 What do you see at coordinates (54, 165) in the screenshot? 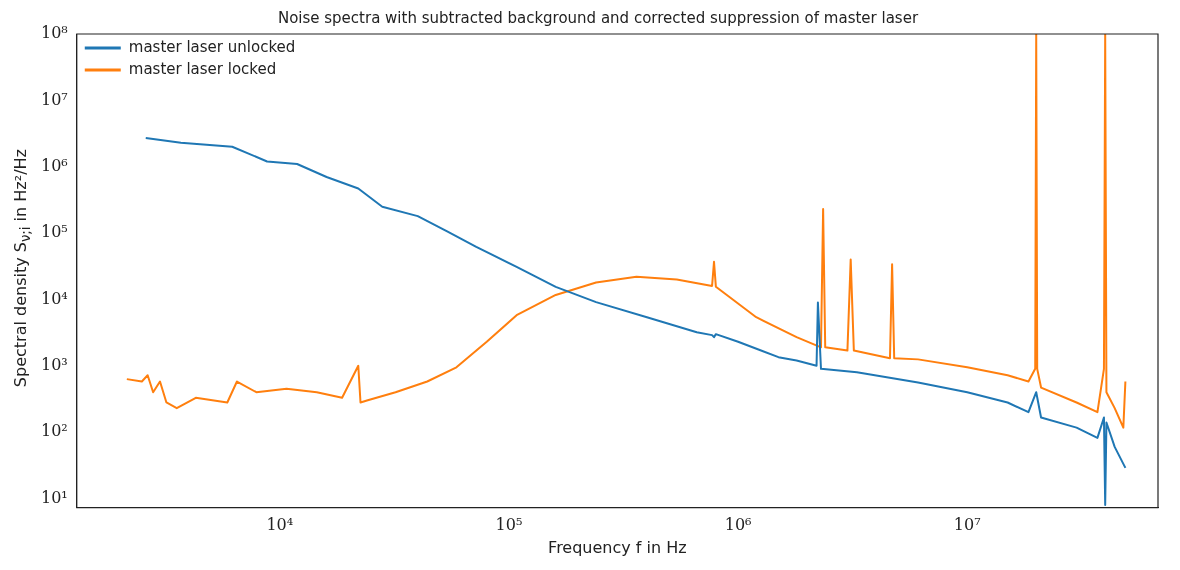
I see `y-tick-label: 10⁶` at bounding box center [54, 165].